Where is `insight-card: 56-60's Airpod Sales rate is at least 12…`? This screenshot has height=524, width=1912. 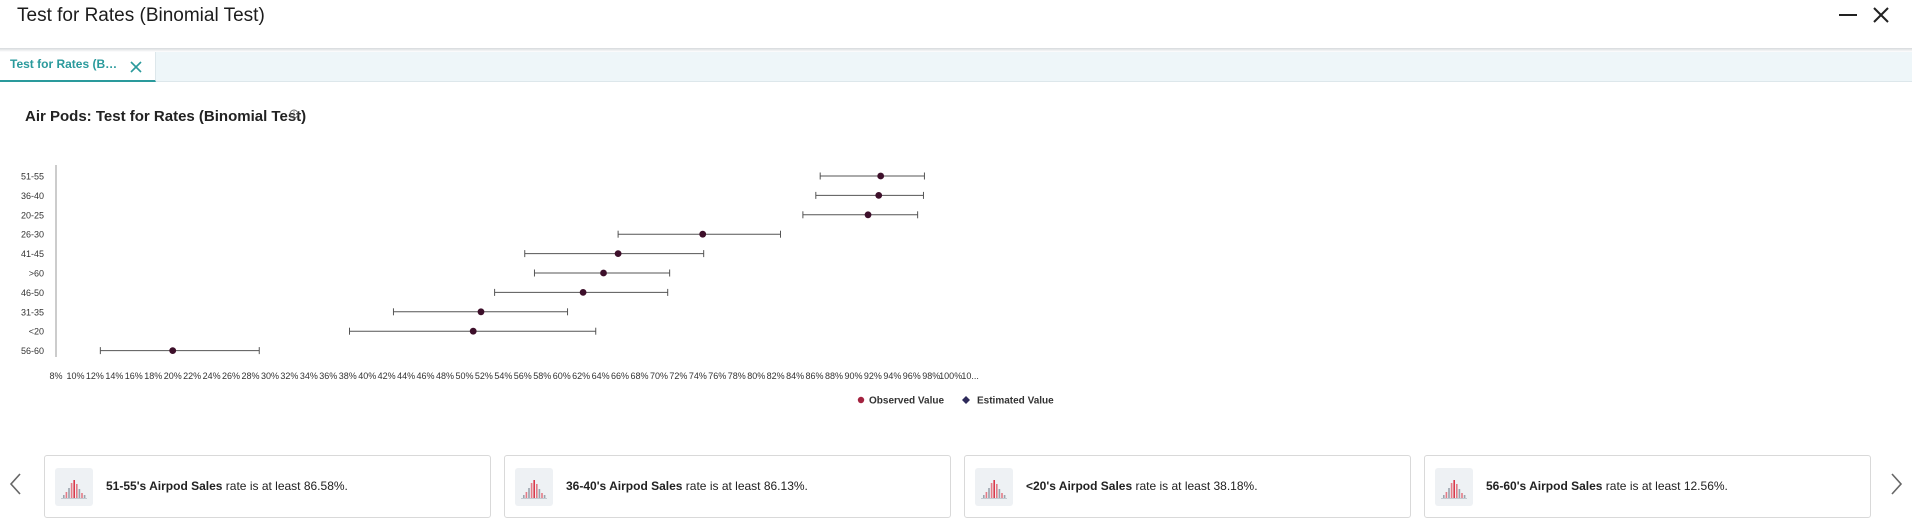
insight-card: 56-60's Airpod Sales rate is at least 12… is located at coordinates (1647, 486).